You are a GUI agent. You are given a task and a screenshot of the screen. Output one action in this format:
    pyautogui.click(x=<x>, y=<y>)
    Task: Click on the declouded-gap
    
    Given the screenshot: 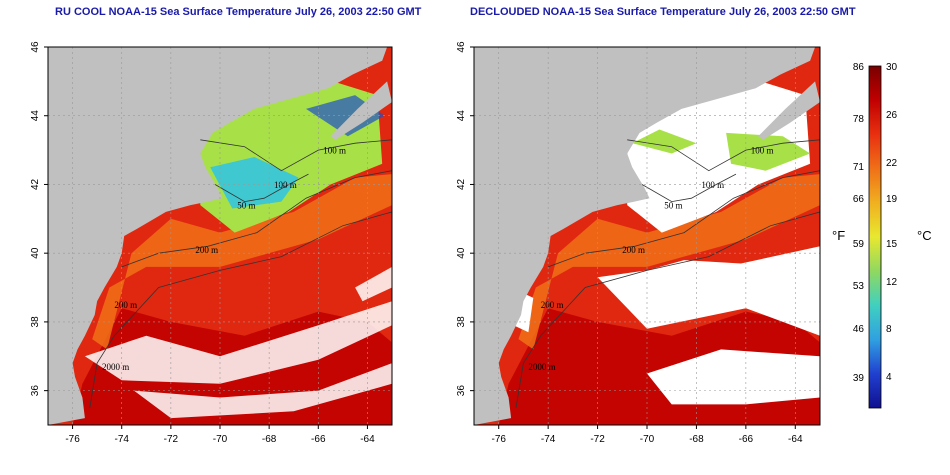 What is the action you would take?
    pyautogui.click(x=708, y=291)
    